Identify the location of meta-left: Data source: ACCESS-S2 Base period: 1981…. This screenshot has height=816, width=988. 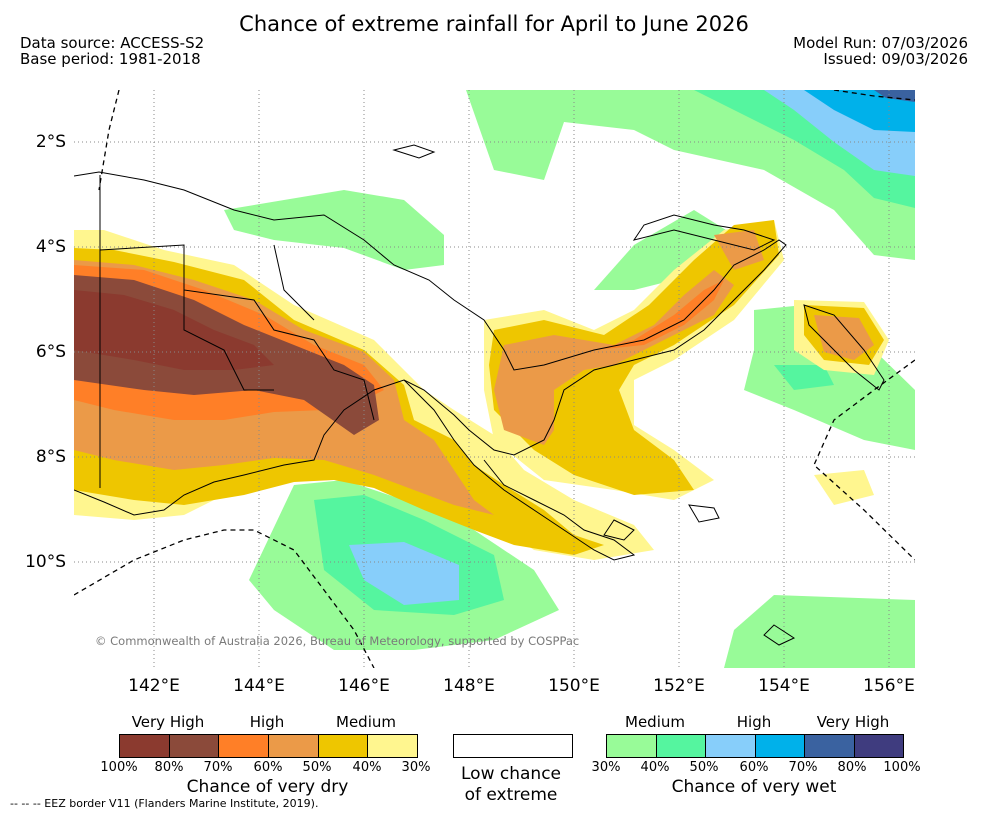
(112, 51).